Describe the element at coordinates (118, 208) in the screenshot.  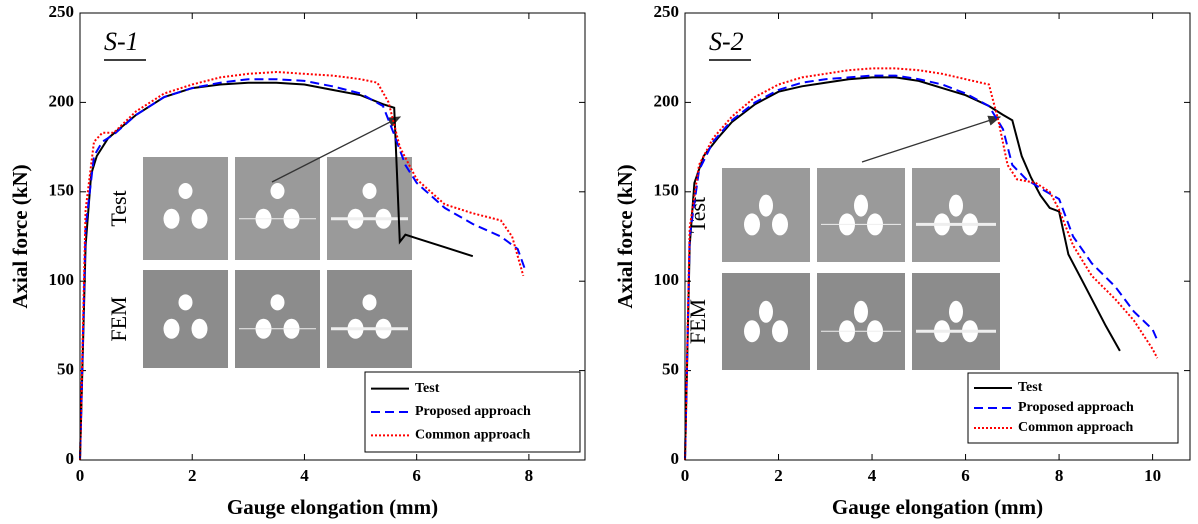
I see `inset-label: Test` at that location.